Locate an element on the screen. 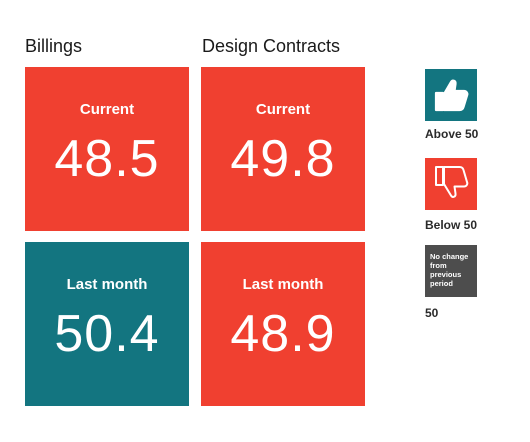 The height and width of the screenshot is (442, 530). legend-above-box is located at coordinates (451, 95).